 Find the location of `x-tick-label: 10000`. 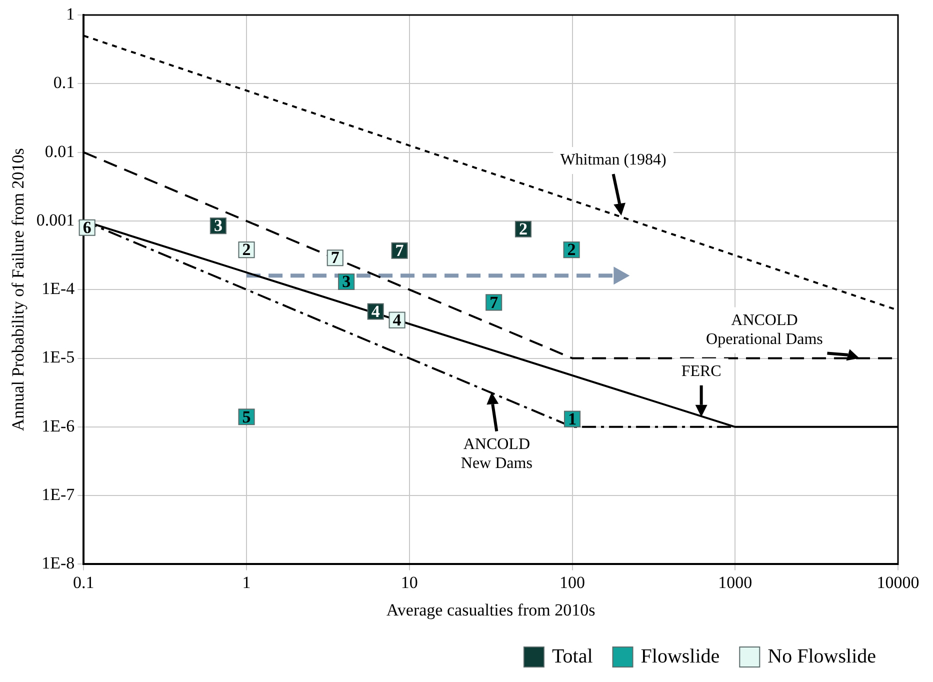

x-tick-label: 10000 is located at coordinates (898, 582).